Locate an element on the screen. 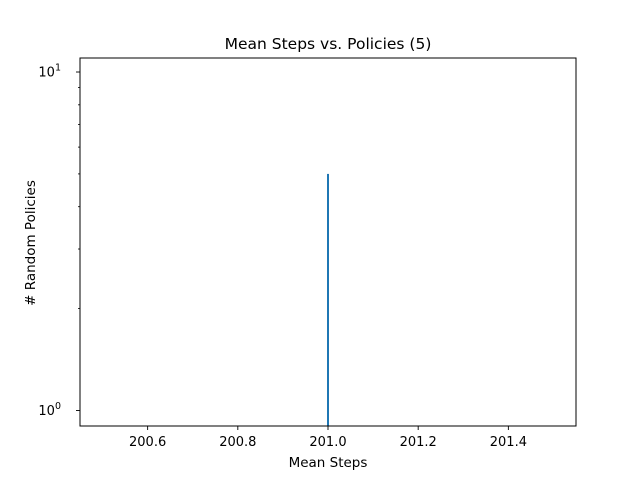  x-tick-label: 201.2 is located at coordinates (418, 442).